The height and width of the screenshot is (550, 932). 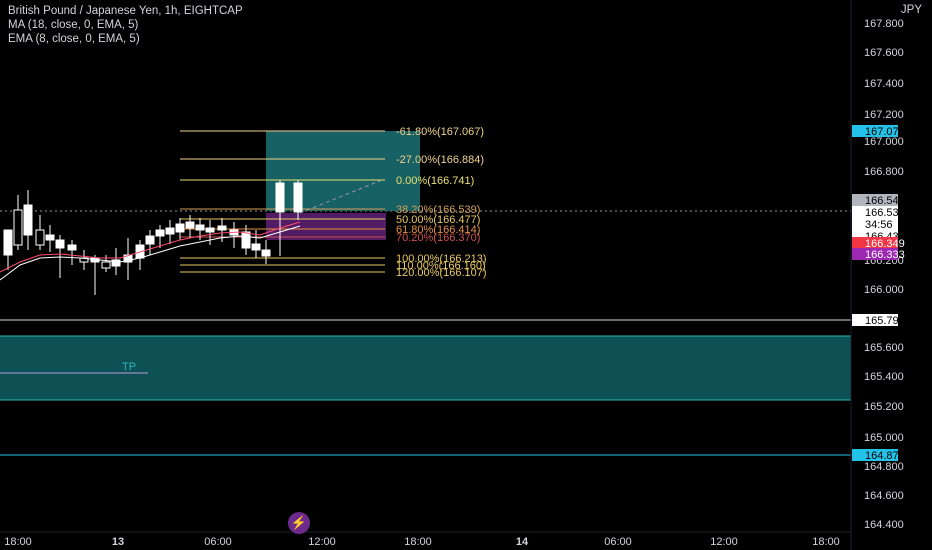 What do you see at coordinates (884, 438) in the screenshot?
I see `price-tick-label: 165.000` at bounding box center [884, 438].